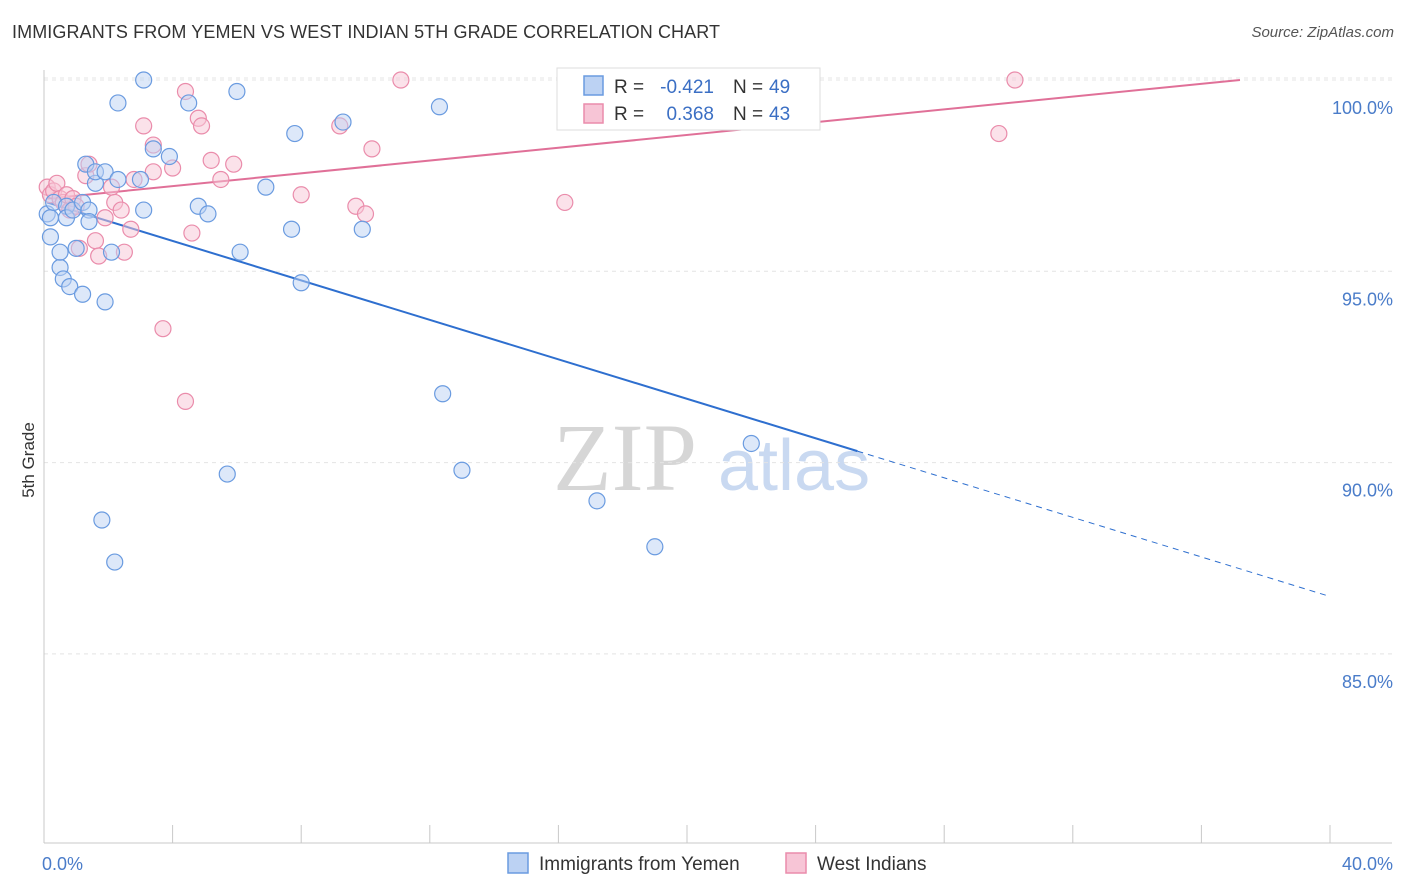  I want to click on legend-r-value-west-indians: 0.368, so click(690, 114).